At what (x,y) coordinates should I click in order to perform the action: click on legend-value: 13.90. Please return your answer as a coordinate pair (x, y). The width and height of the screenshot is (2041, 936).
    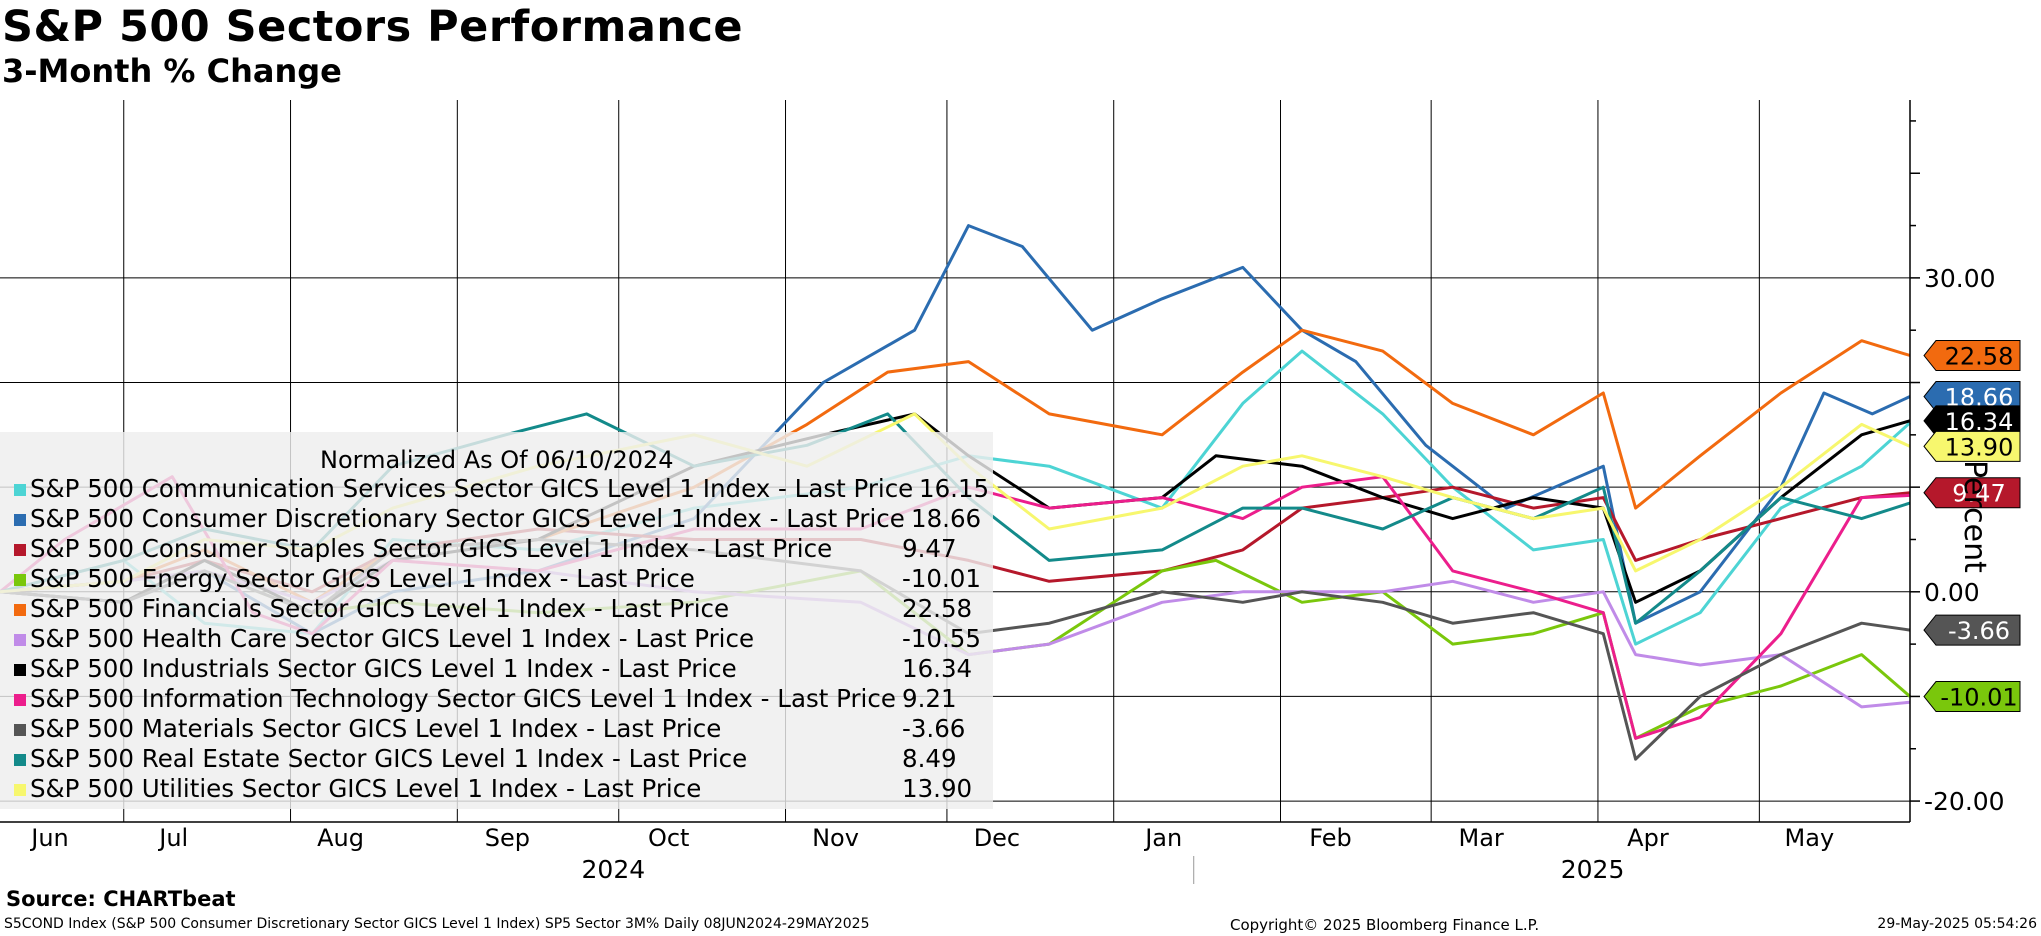
    Looking at the image, I should click on (937, 788).